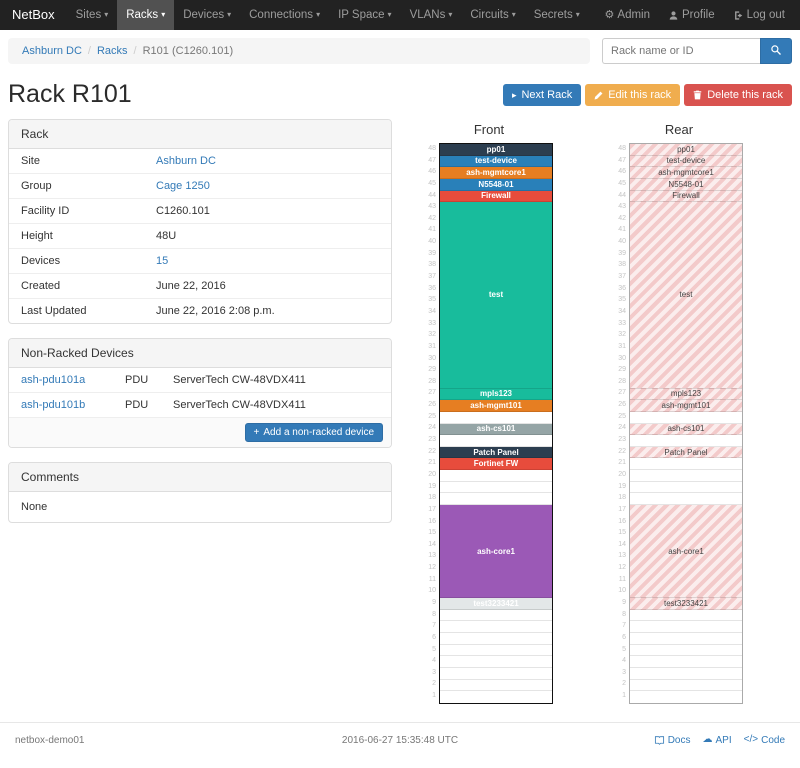 This screenshot has height=768, width=800. What do you see at coordinates (183, 186) in the screenshot?
I see `info-value-link: Cage 1250` at bounding box center [183, 186].